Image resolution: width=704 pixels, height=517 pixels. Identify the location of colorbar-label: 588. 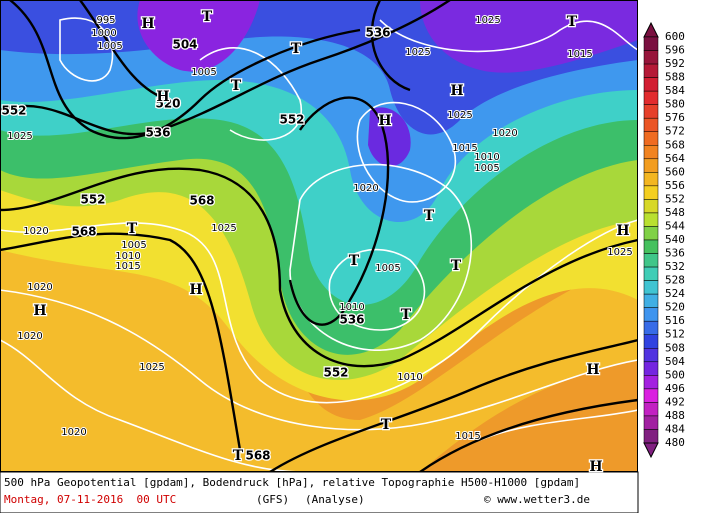
(675, 77).